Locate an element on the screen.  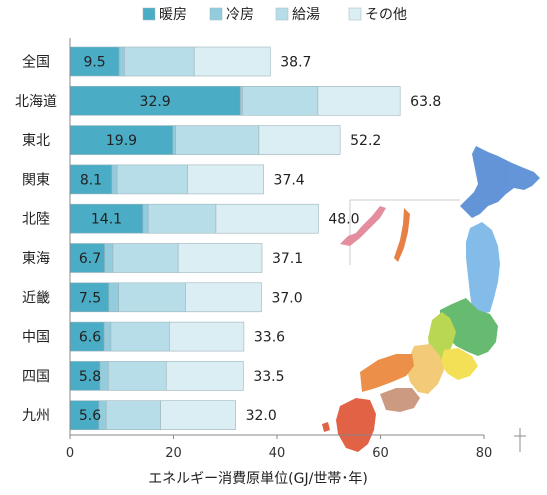
total-label: 32.0 is located at coordinates (261, 416).